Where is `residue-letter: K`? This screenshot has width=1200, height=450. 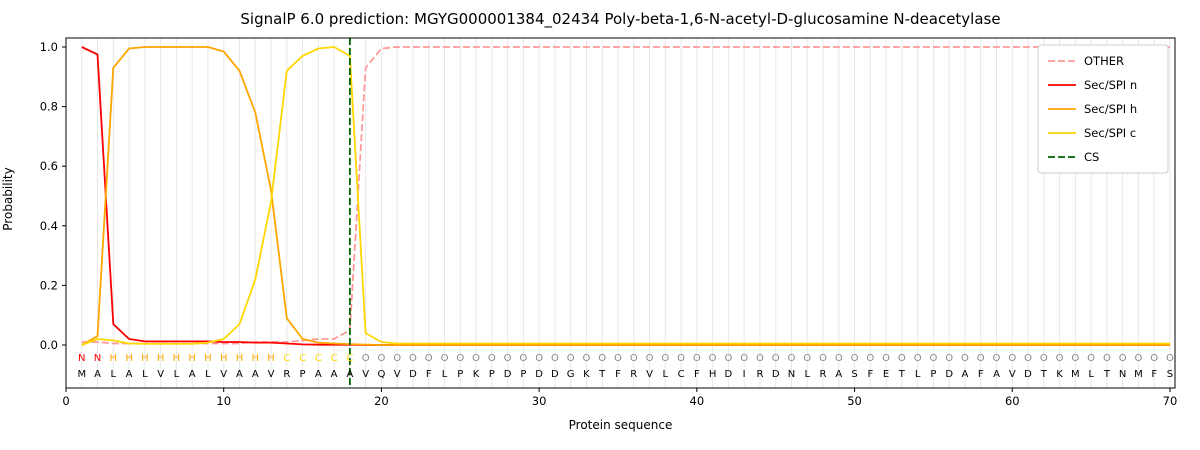 residue-letter: K is located at coordinates (476, 374).